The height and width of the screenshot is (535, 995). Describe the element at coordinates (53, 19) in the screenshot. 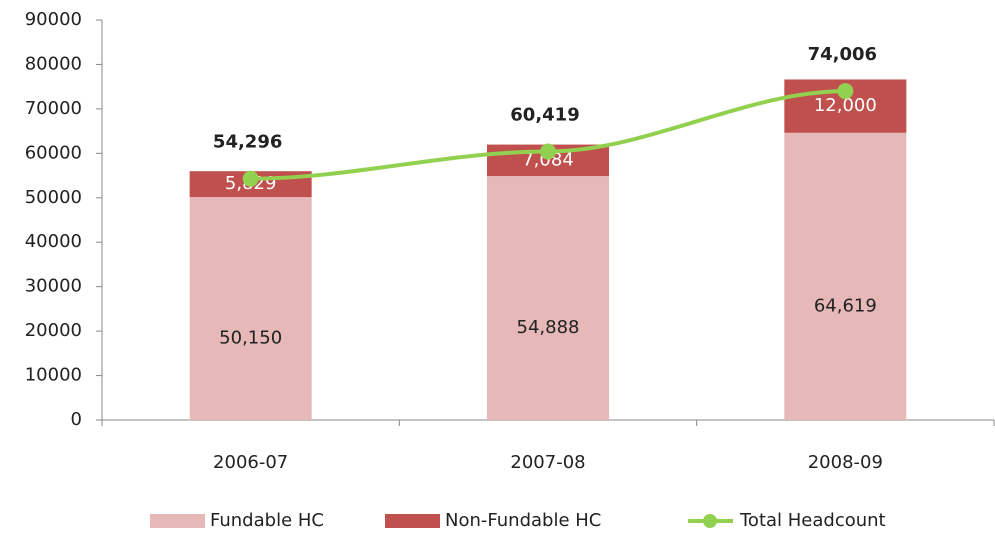

I see `y-tick-label: 90000` at that location.